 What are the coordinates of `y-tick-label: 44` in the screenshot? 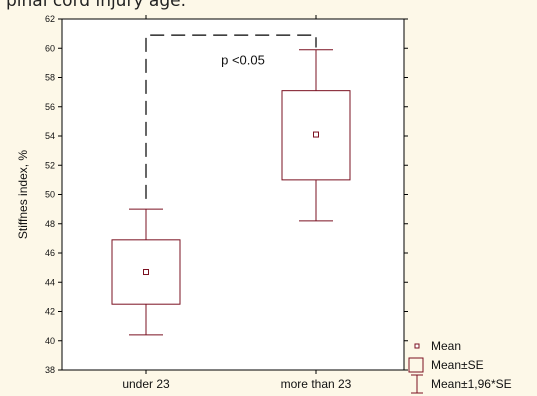 It's located at (50, 282).